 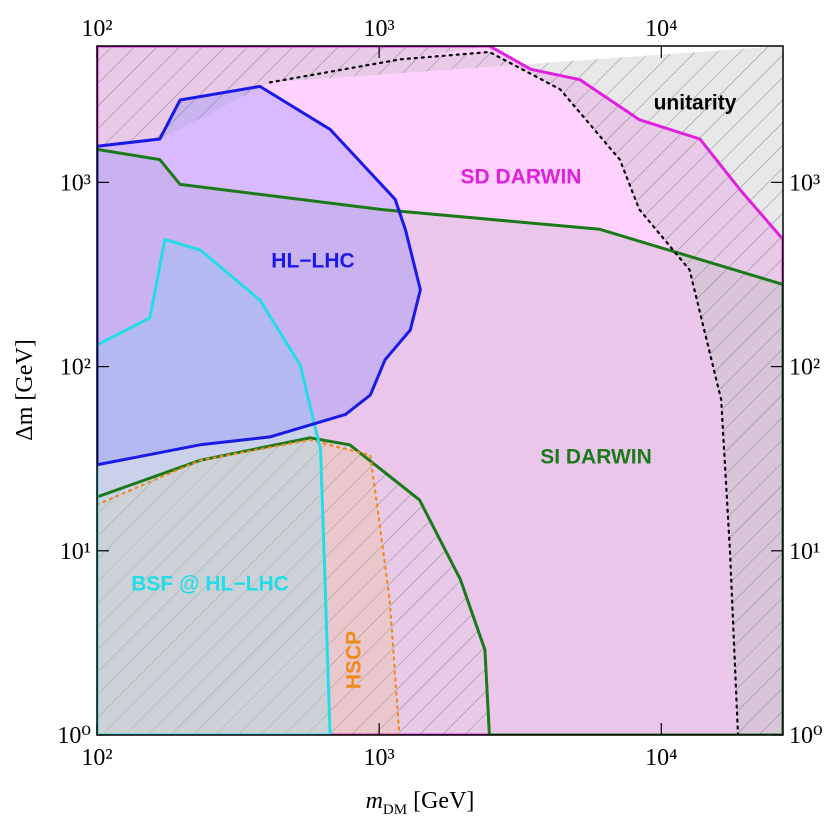 I want to click on x-axis-label: mDM [GeV], so click(x=420, y=803).